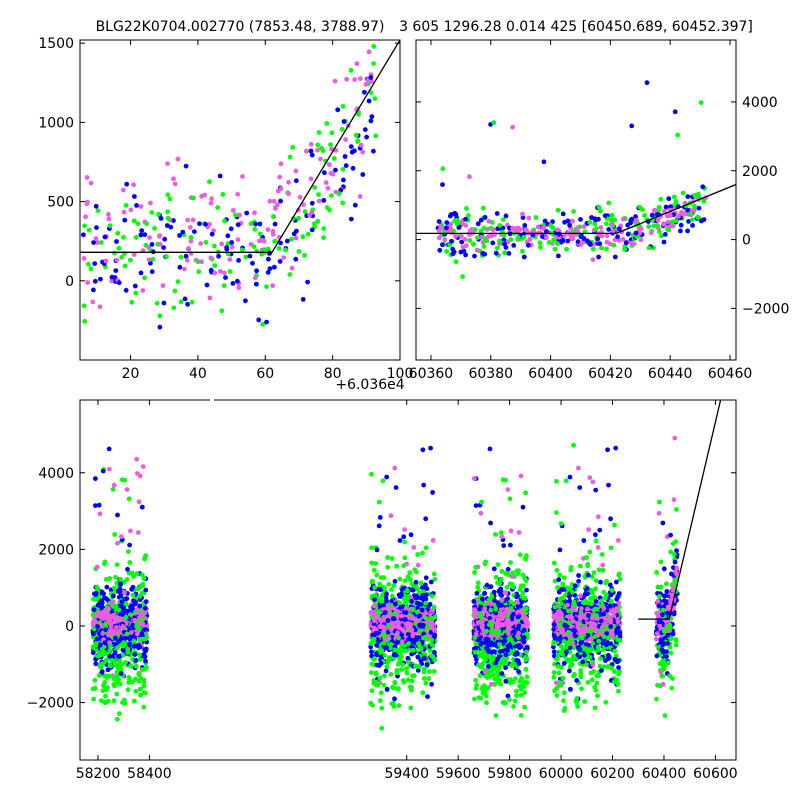  What do you see at coordinates (265, 374) in the screenshot?
I see `x-tick-label: 60` at bounding box center [265, 374].